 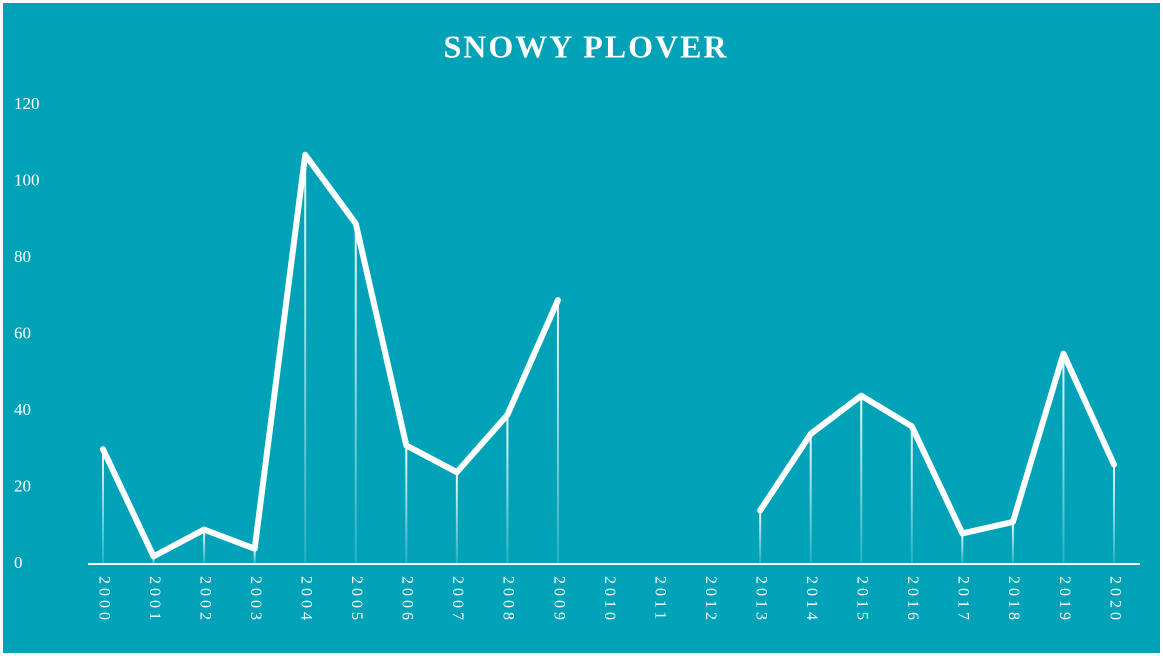 What do you see at coordinates (912, 600) in the screenshot?
I see `x-tick-label: 2016` at bounding box center [912, 600].